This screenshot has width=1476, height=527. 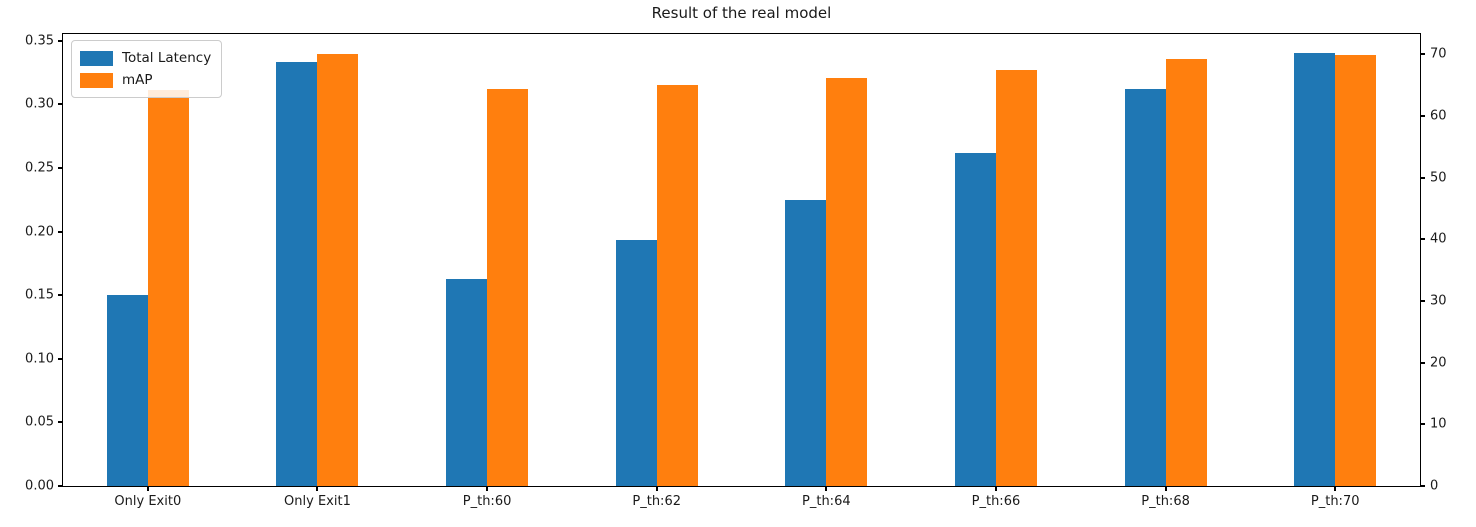 What do you see at coordinates (1438, 116) in the screenshot?
I see `y-right-tick-label: 60` at bounding box center [1438, 116].